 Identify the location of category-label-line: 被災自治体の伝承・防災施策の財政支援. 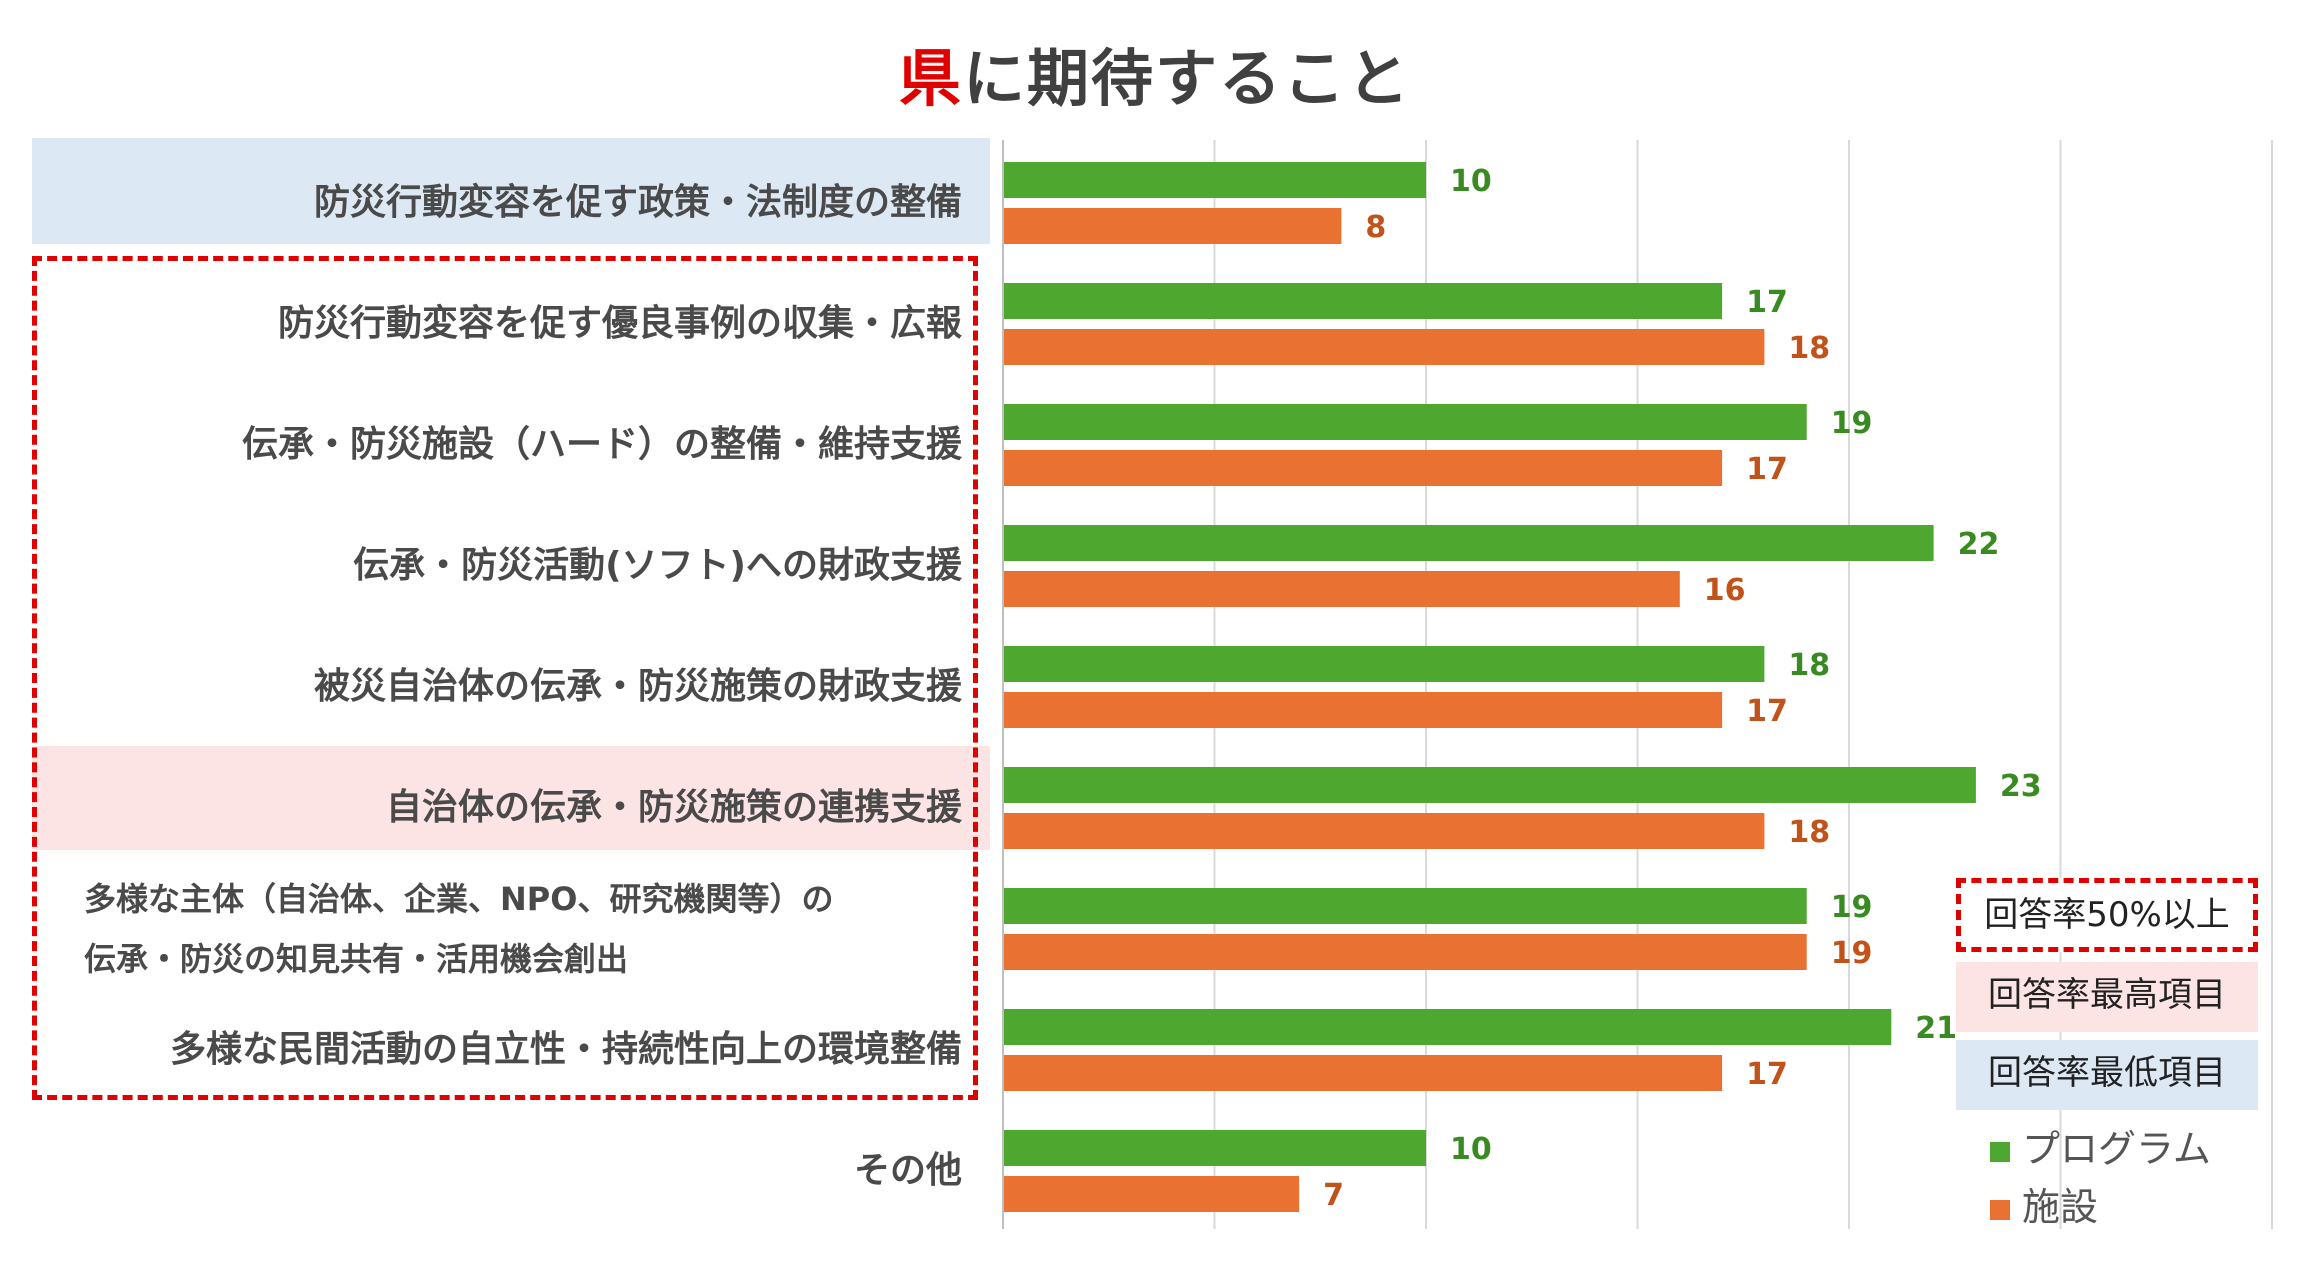
(637, 686).